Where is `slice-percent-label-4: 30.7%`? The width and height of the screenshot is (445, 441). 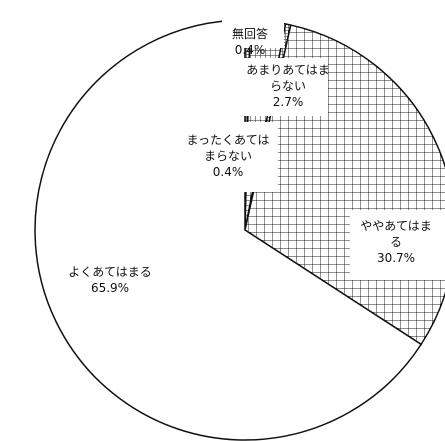
slice-percent-label-4: 30.7% is located at coordinates (396, 258).